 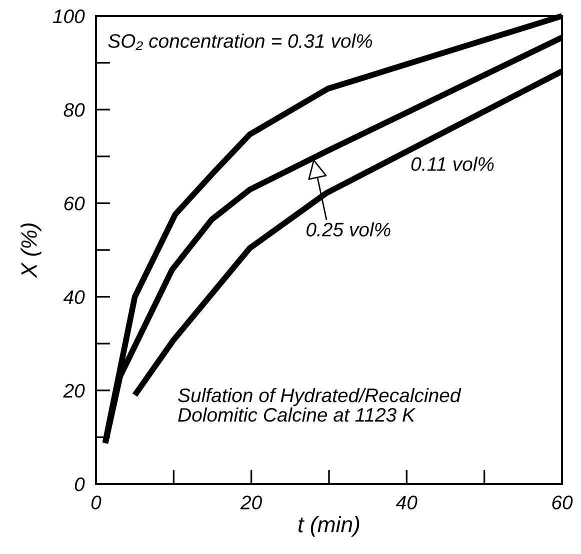 I want to click on x-tick-label: 20, so click(x=251, y=503).